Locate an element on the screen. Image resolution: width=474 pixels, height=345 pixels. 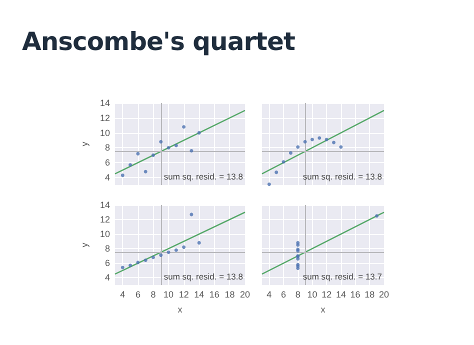
annotation: sum sq. resid. = 13.7 is located at coordinates (342, 277).